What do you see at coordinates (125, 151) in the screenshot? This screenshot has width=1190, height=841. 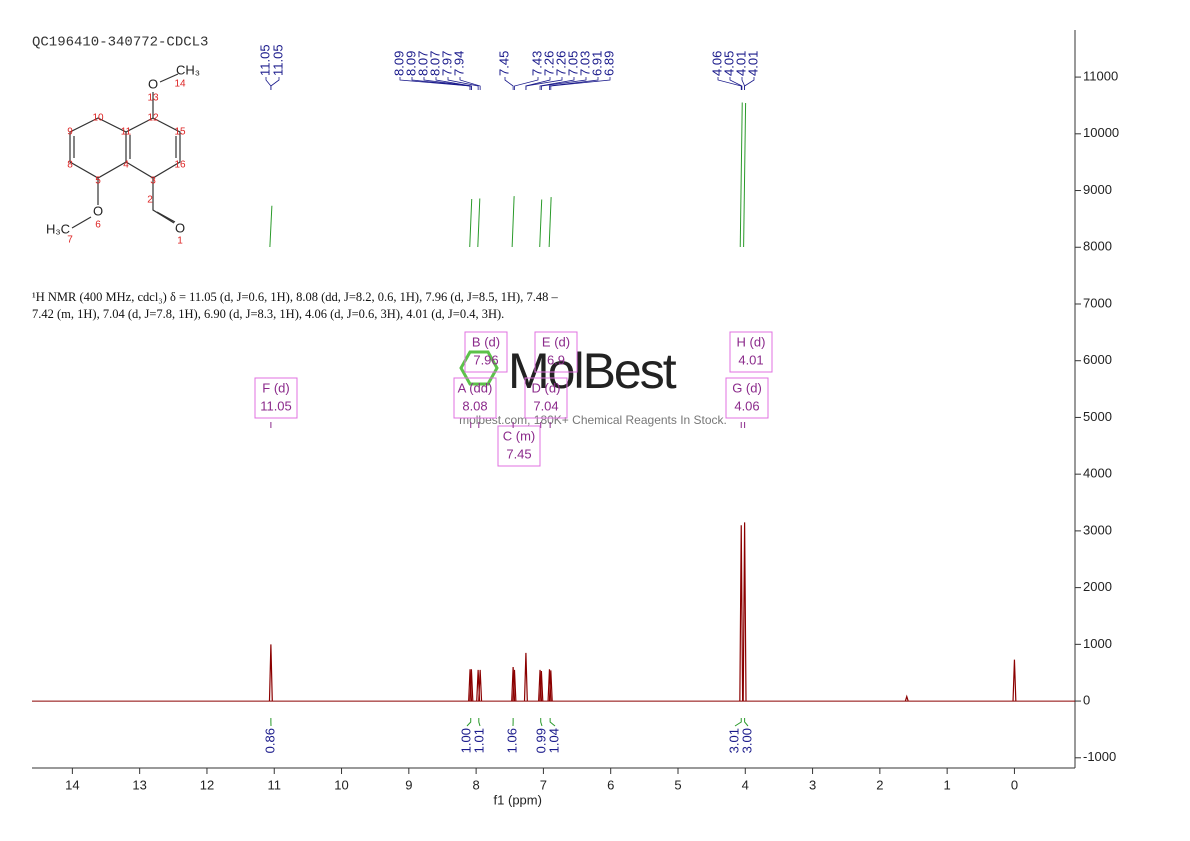 I see `bonds` at bounding box center [125, 151].